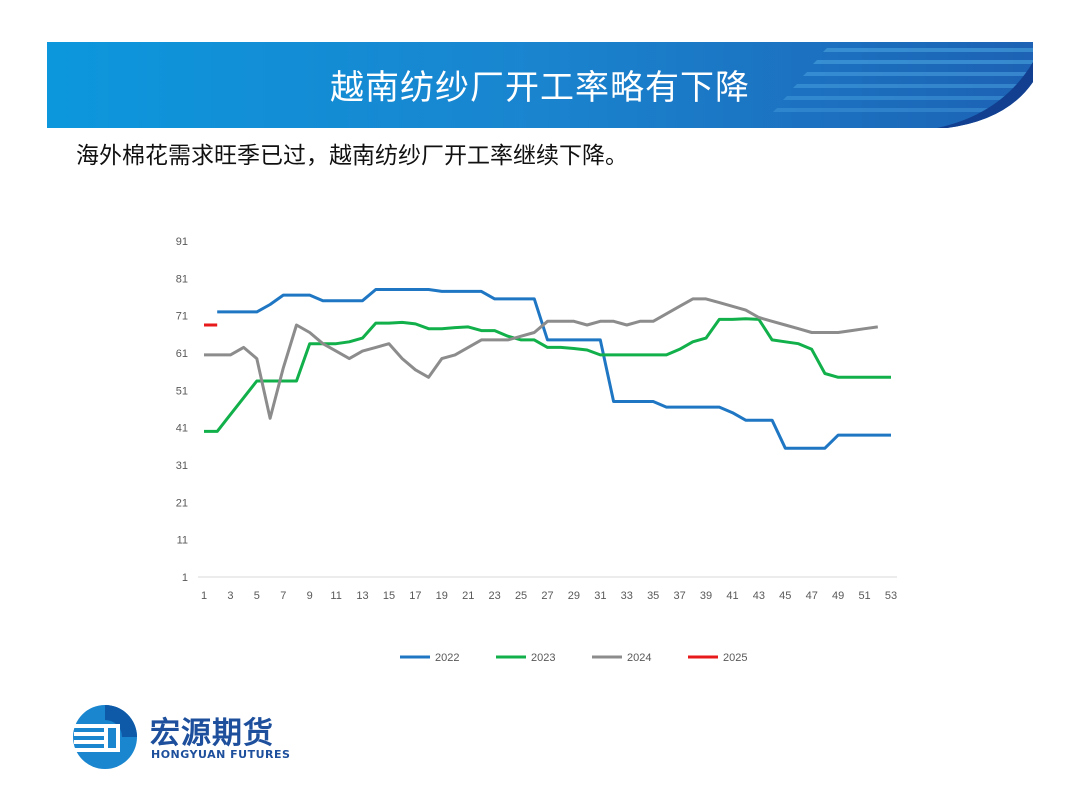 The image size is (1080, 810). Describe the element at coordinates (447, 658) in the screenshot. I see `legend-label: 2022` at that location.